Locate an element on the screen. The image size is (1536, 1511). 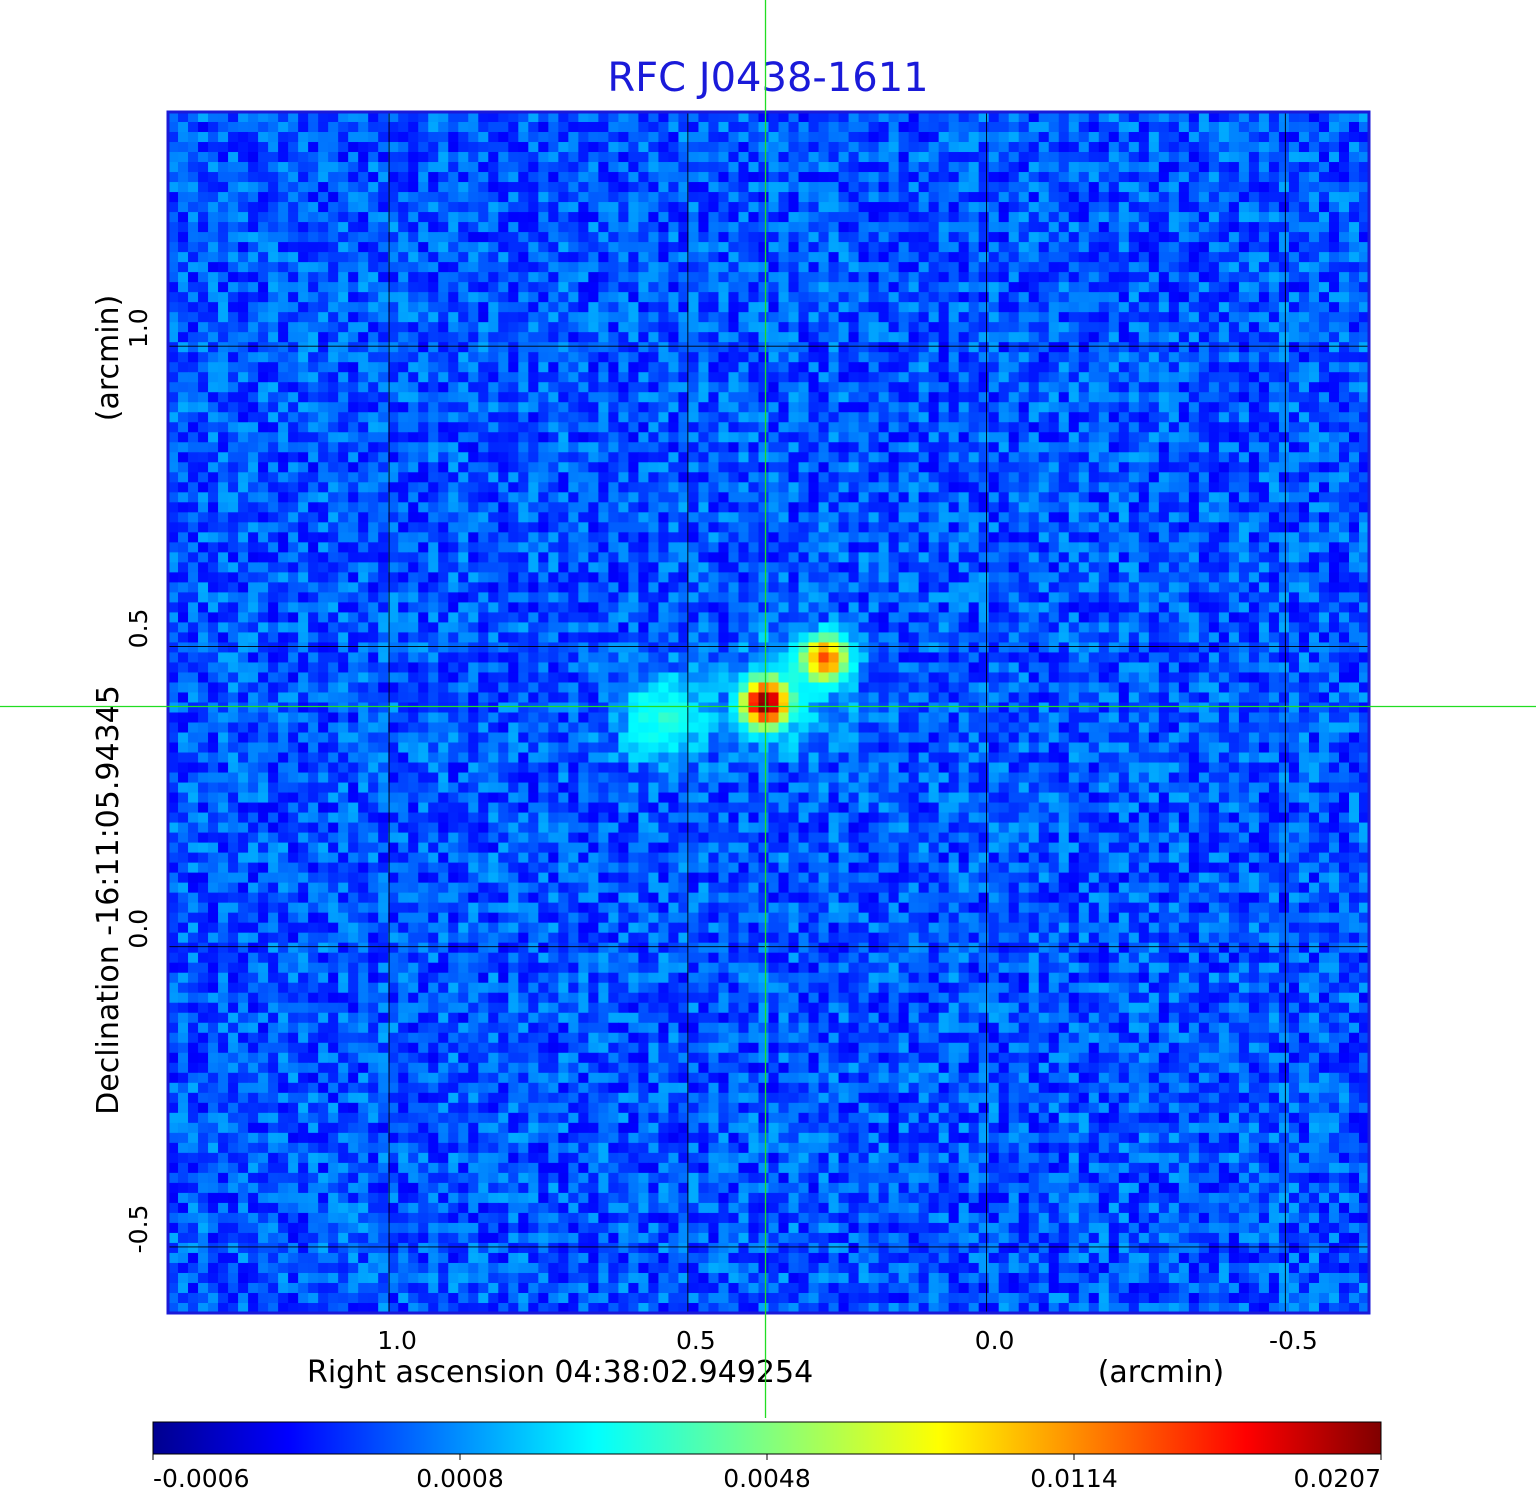
y-axis-unit: (arcmin) is located at coordinates (108, 358).